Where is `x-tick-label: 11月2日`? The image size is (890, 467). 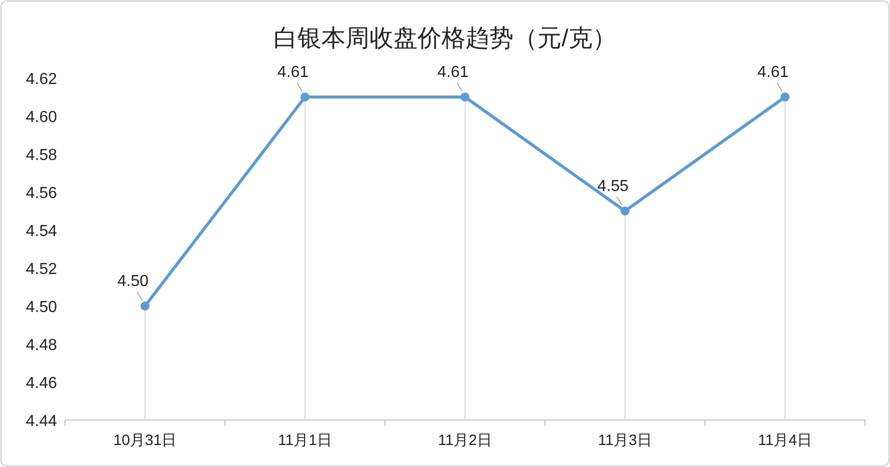
x-tick-label: 11月2日 is located at coordinates (465, 440).